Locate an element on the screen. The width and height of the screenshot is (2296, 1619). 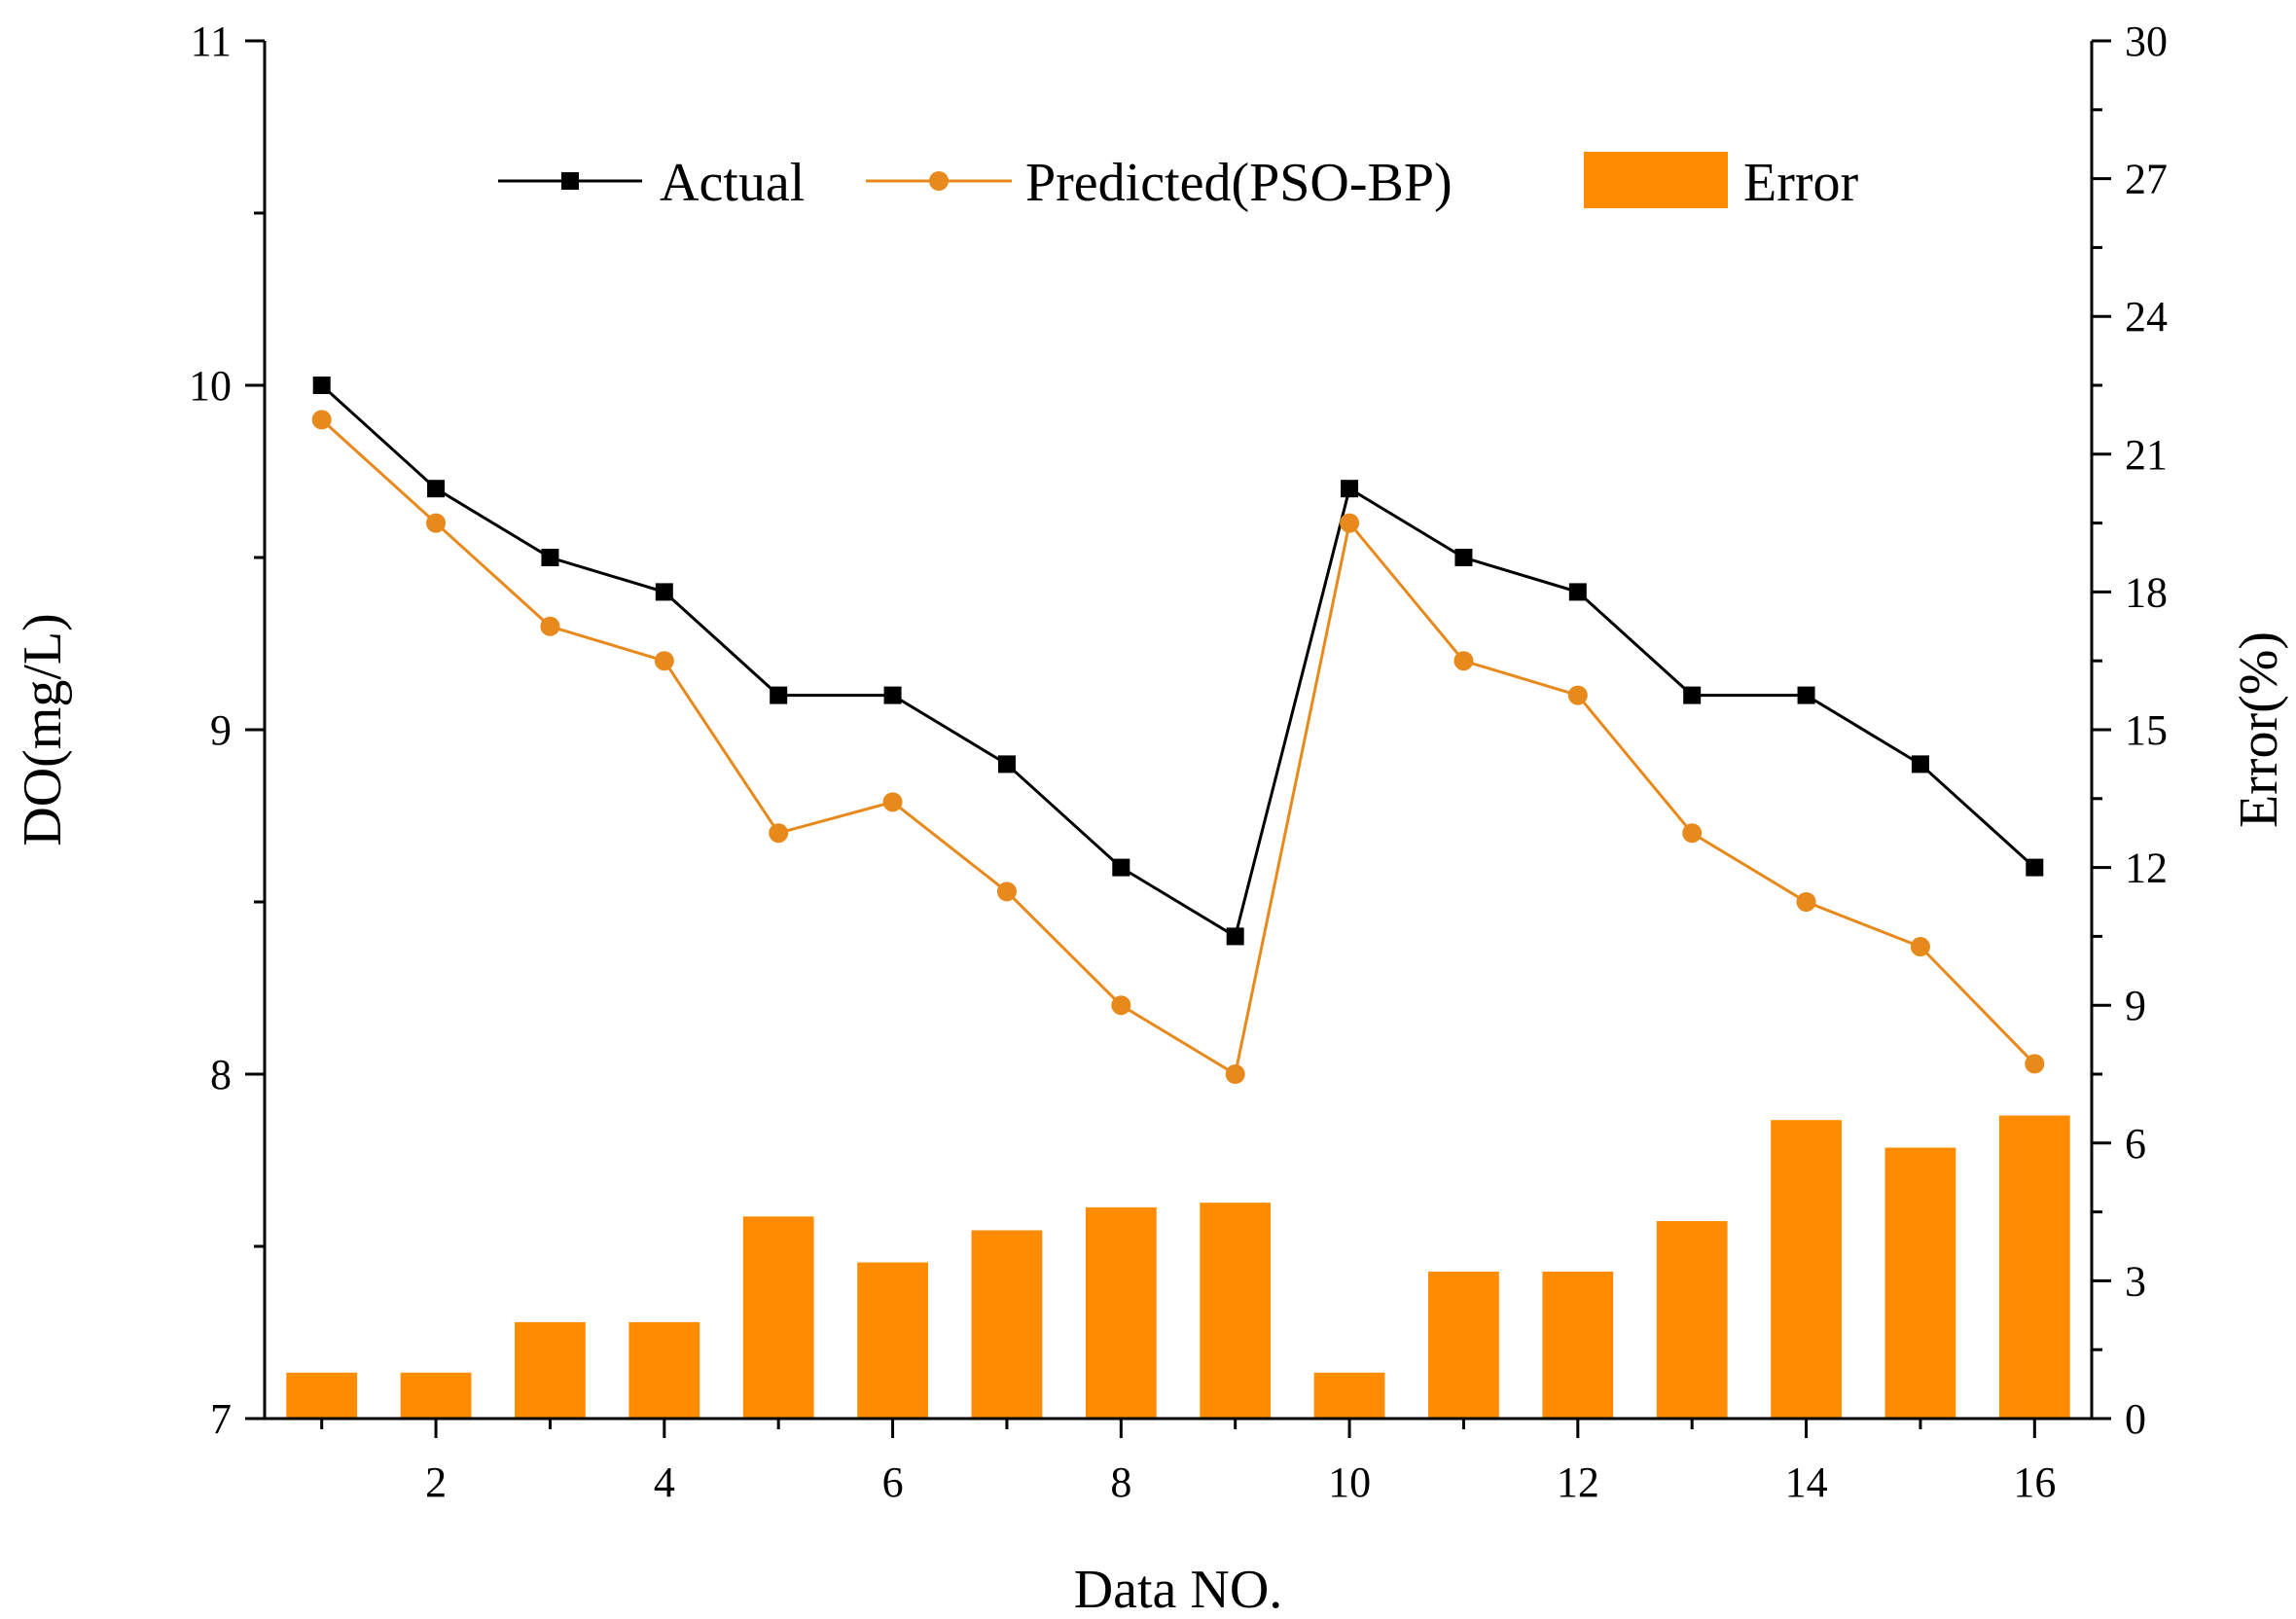
x-tick-label: 10 is located at coordinates (1349, 1482).